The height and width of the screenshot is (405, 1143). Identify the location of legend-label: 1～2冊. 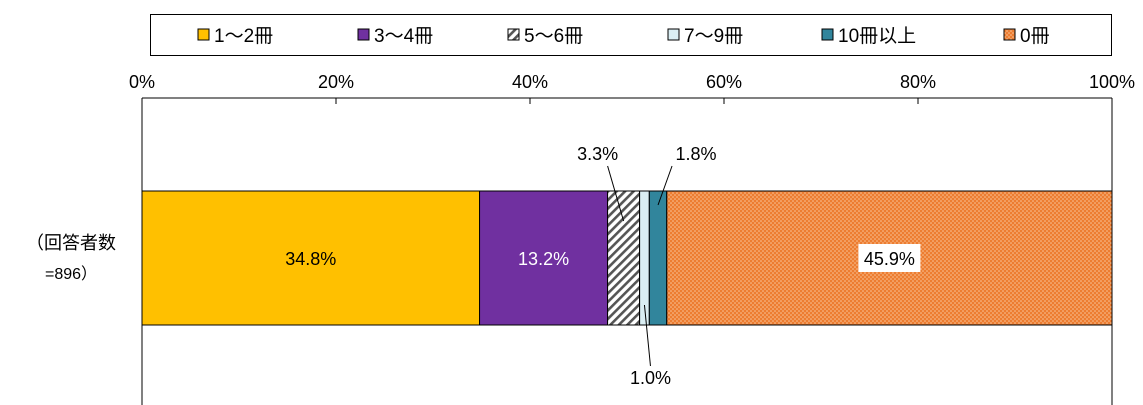
(243, 36).